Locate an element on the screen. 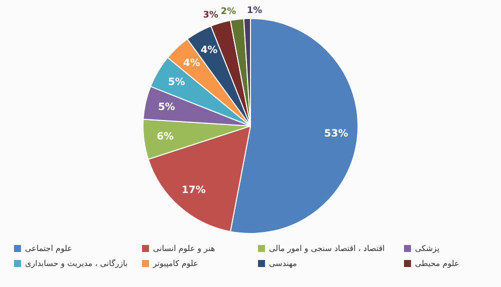  data-label: 6% is located at coordinates (165, 136).